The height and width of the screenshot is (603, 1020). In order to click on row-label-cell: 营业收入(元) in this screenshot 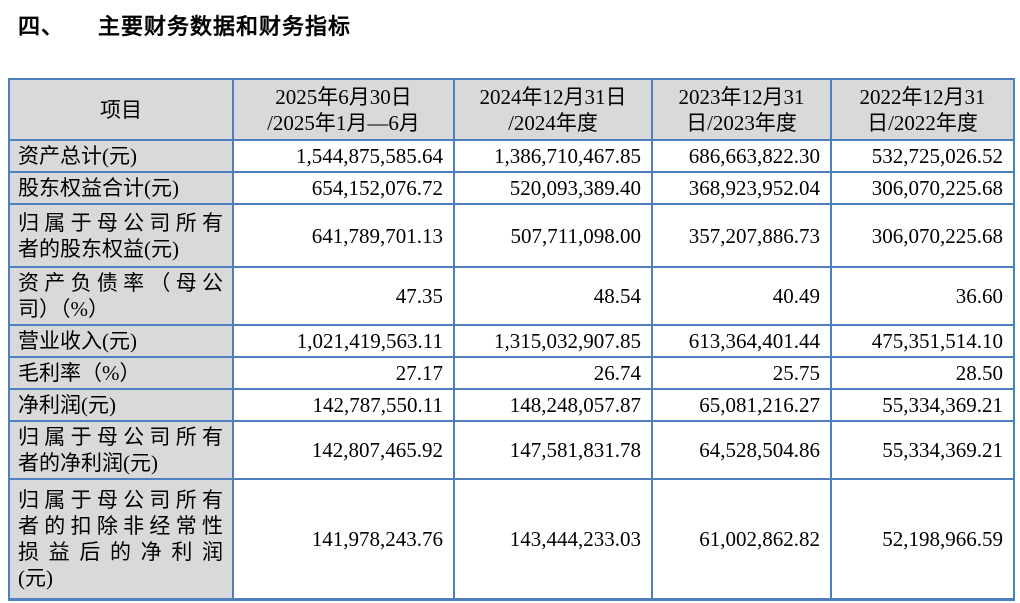, I will do `click(121, 341)`.